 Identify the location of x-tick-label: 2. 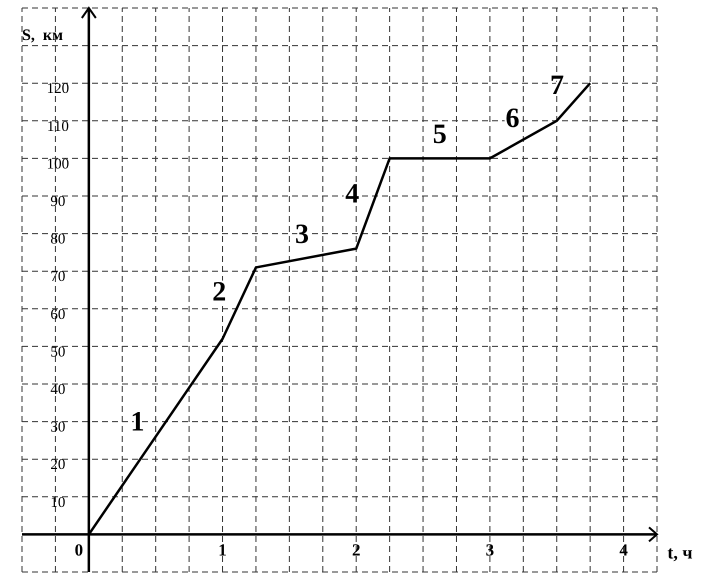
(356, 550).